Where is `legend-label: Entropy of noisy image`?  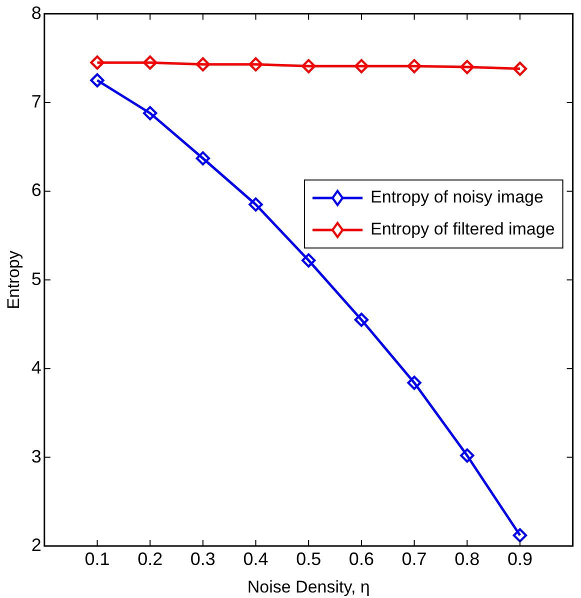 legend-label: Entropy of noisy image is located at coordinates (457, 197).